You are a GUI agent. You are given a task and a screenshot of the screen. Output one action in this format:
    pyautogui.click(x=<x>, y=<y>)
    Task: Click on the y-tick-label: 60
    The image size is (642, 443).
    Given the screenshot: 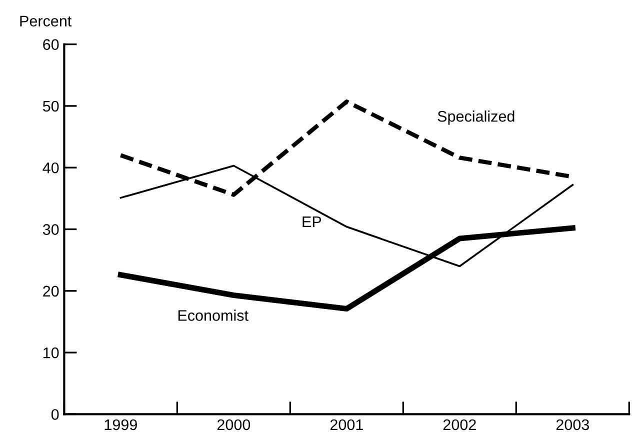 What is the action you would take?
    pyautogui.click(x=51, y=44)
    